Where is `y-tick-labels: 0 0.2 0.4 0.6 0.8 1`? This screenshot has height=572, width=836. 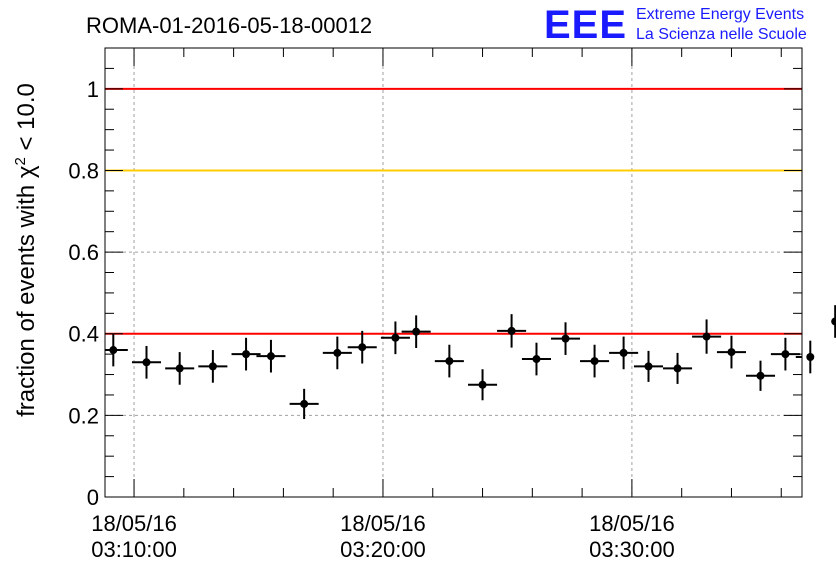 y-tick-labels: 0 0.2 0.4 0.6 0.8 1 is located at coordinates (83, 293).